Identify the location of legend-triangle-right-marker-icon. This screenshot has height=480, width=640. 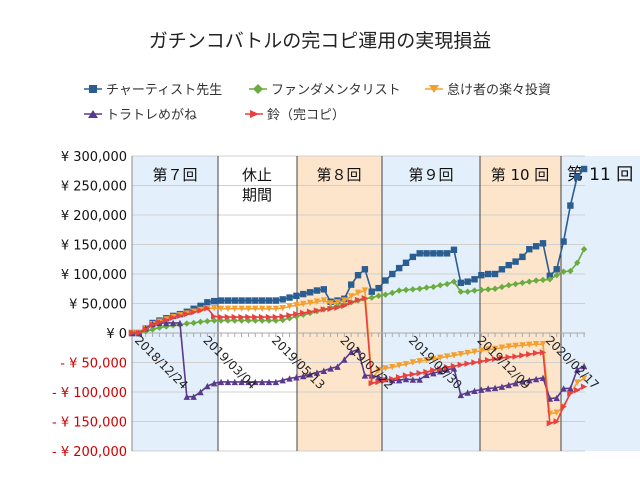
(254, 113).